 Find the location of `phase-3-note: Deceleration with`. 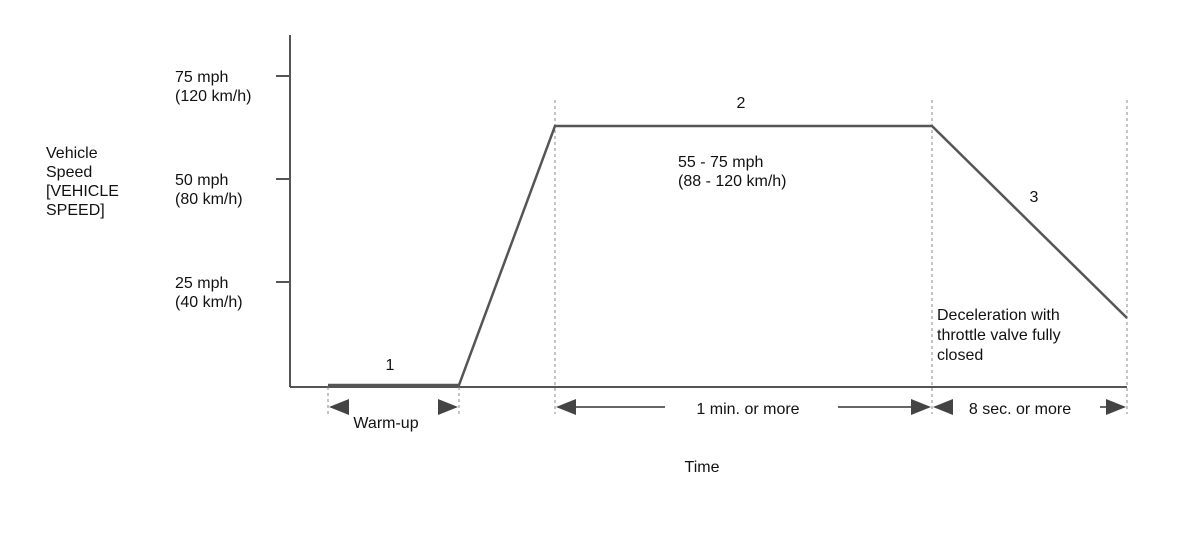

phase-3-note: Deceleration with is located at coordinates (998, 315).